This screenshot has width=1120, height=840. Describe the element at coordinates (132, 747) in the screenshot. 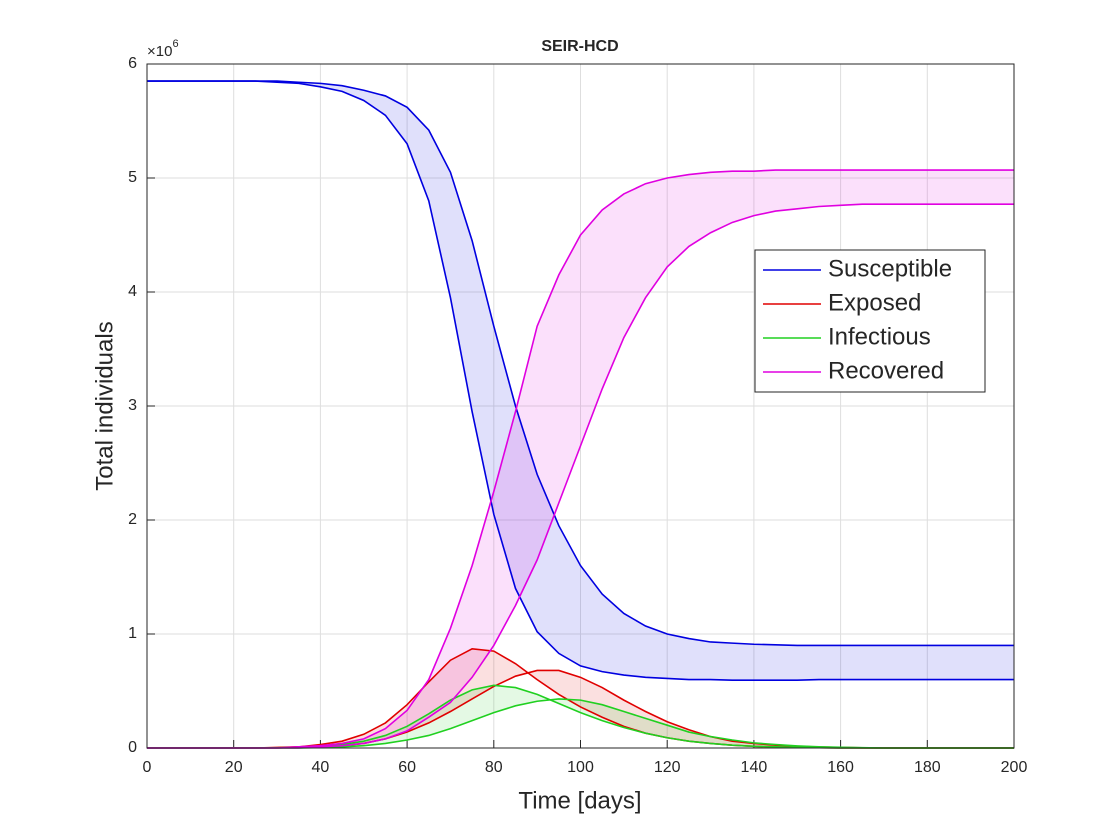

I see `y-tick-label: 0` at that location.